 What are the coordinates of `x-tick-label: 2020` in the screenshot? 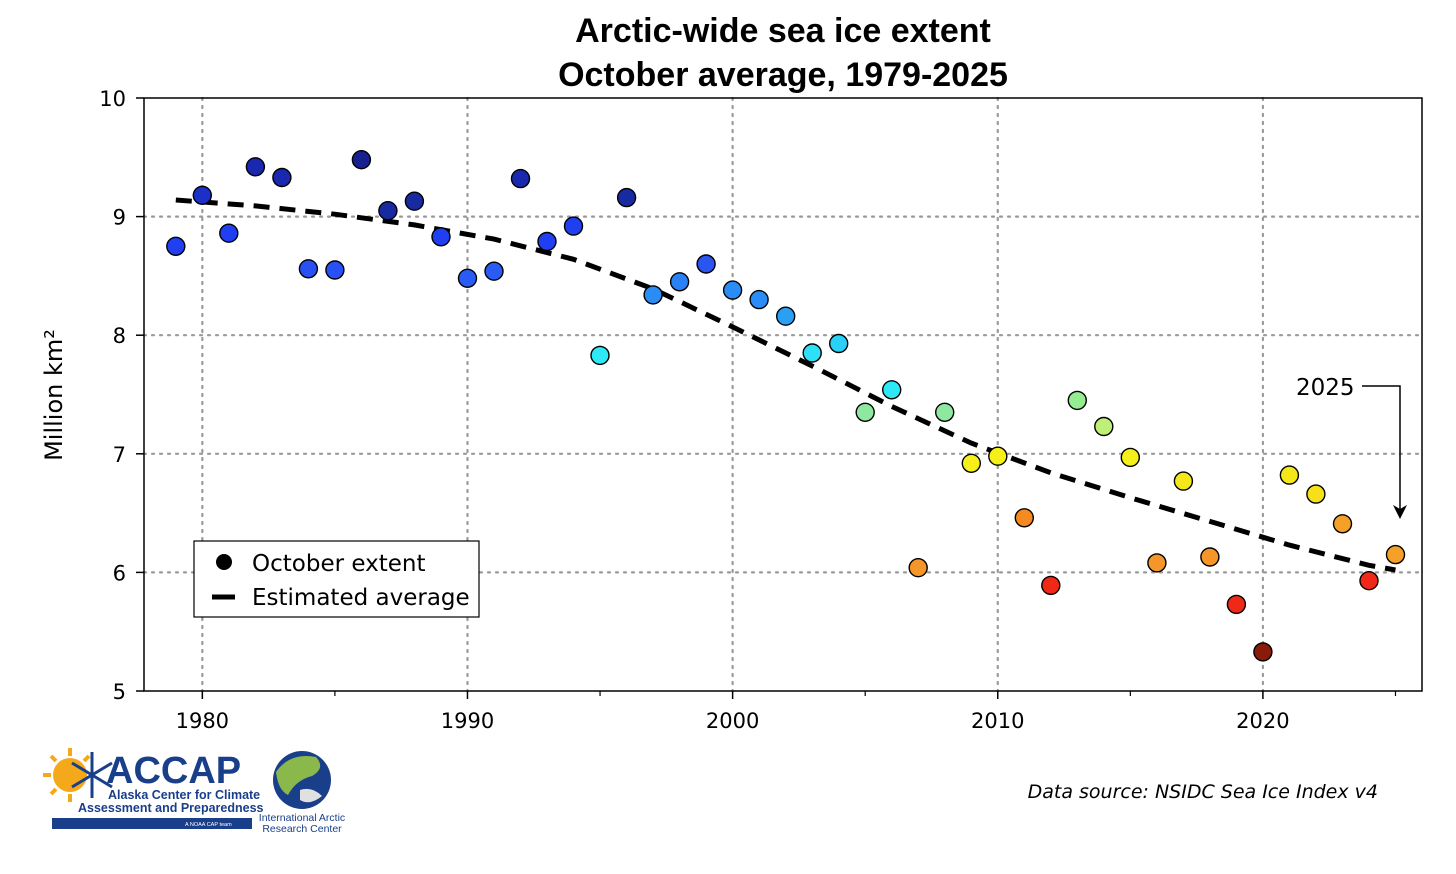 It's located at (1262, 721).